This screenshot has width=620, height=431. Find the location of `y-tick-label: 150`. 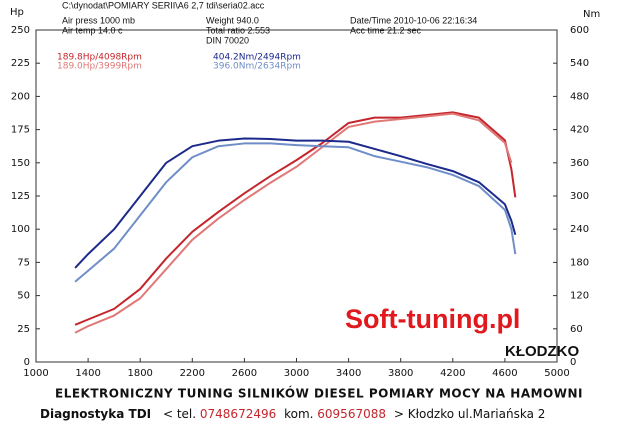

y-tick-label: 150 is located at coordinates (20, 163).